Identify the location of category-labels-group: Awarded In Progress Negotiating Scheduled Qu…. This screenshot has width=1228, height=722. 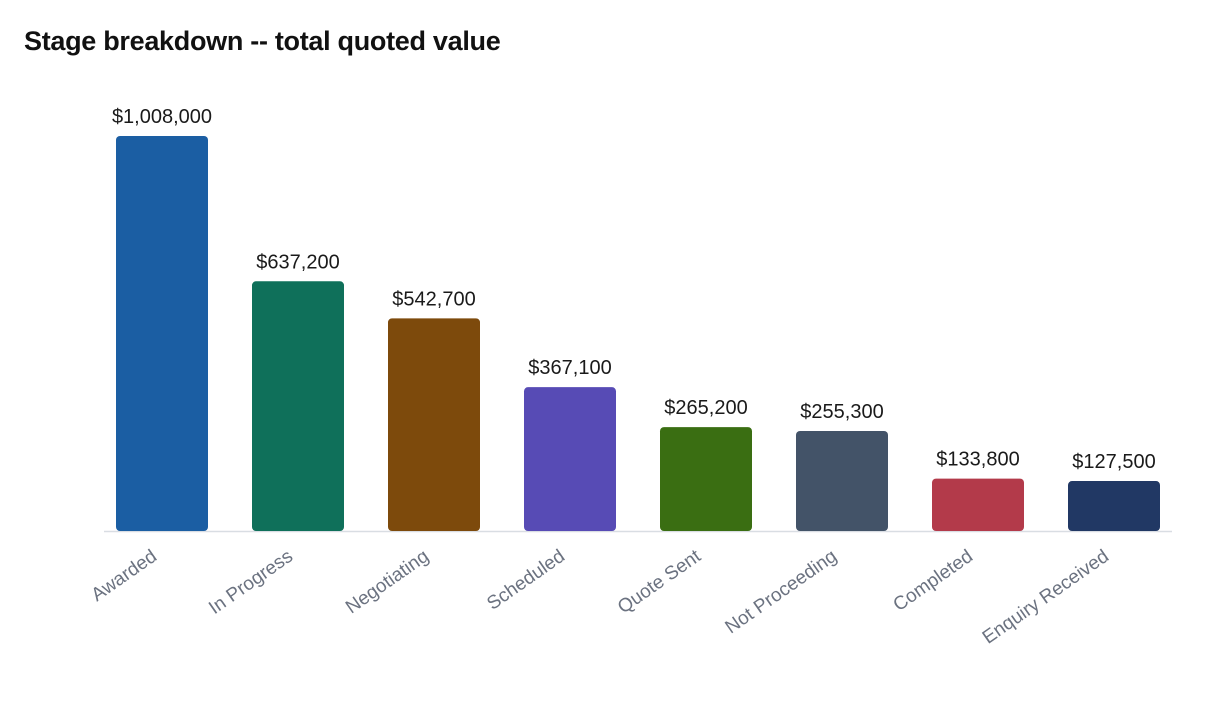
(600, 596).